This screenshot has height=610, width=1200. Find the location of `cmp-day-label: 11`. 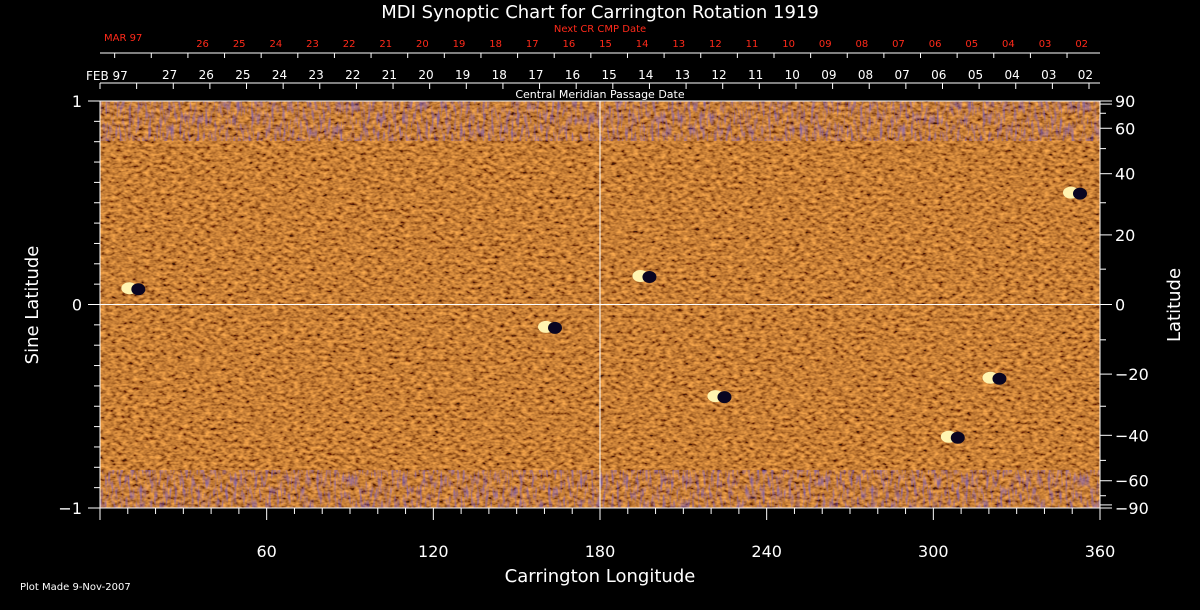

cmp-day-label: 11 is located at coordinates (755, 75).